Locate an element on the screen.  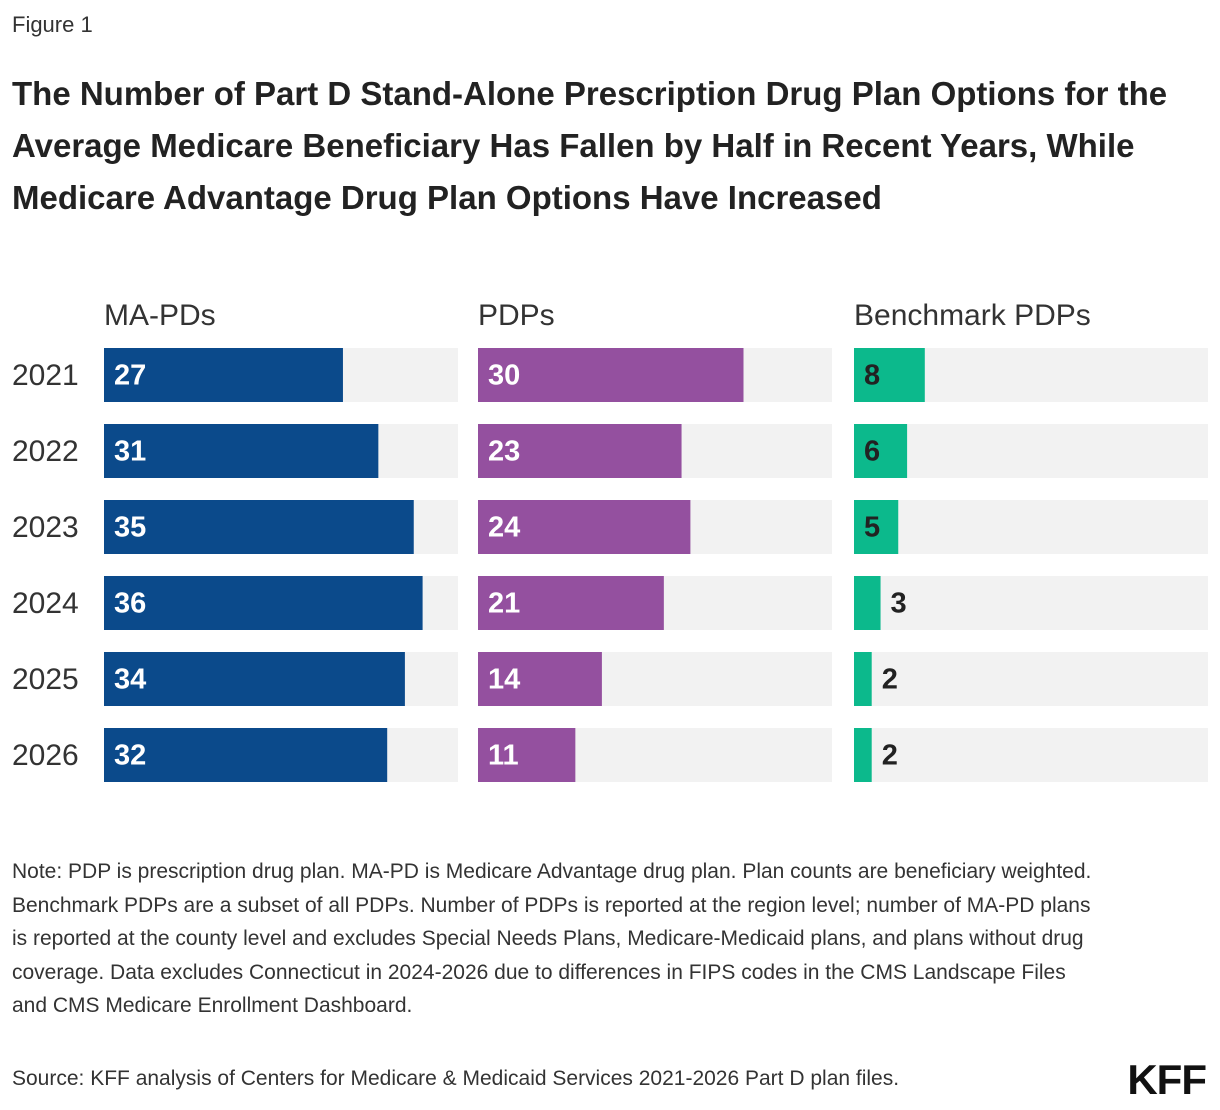
logo: KFF is located at coordinates (1167, 1079).